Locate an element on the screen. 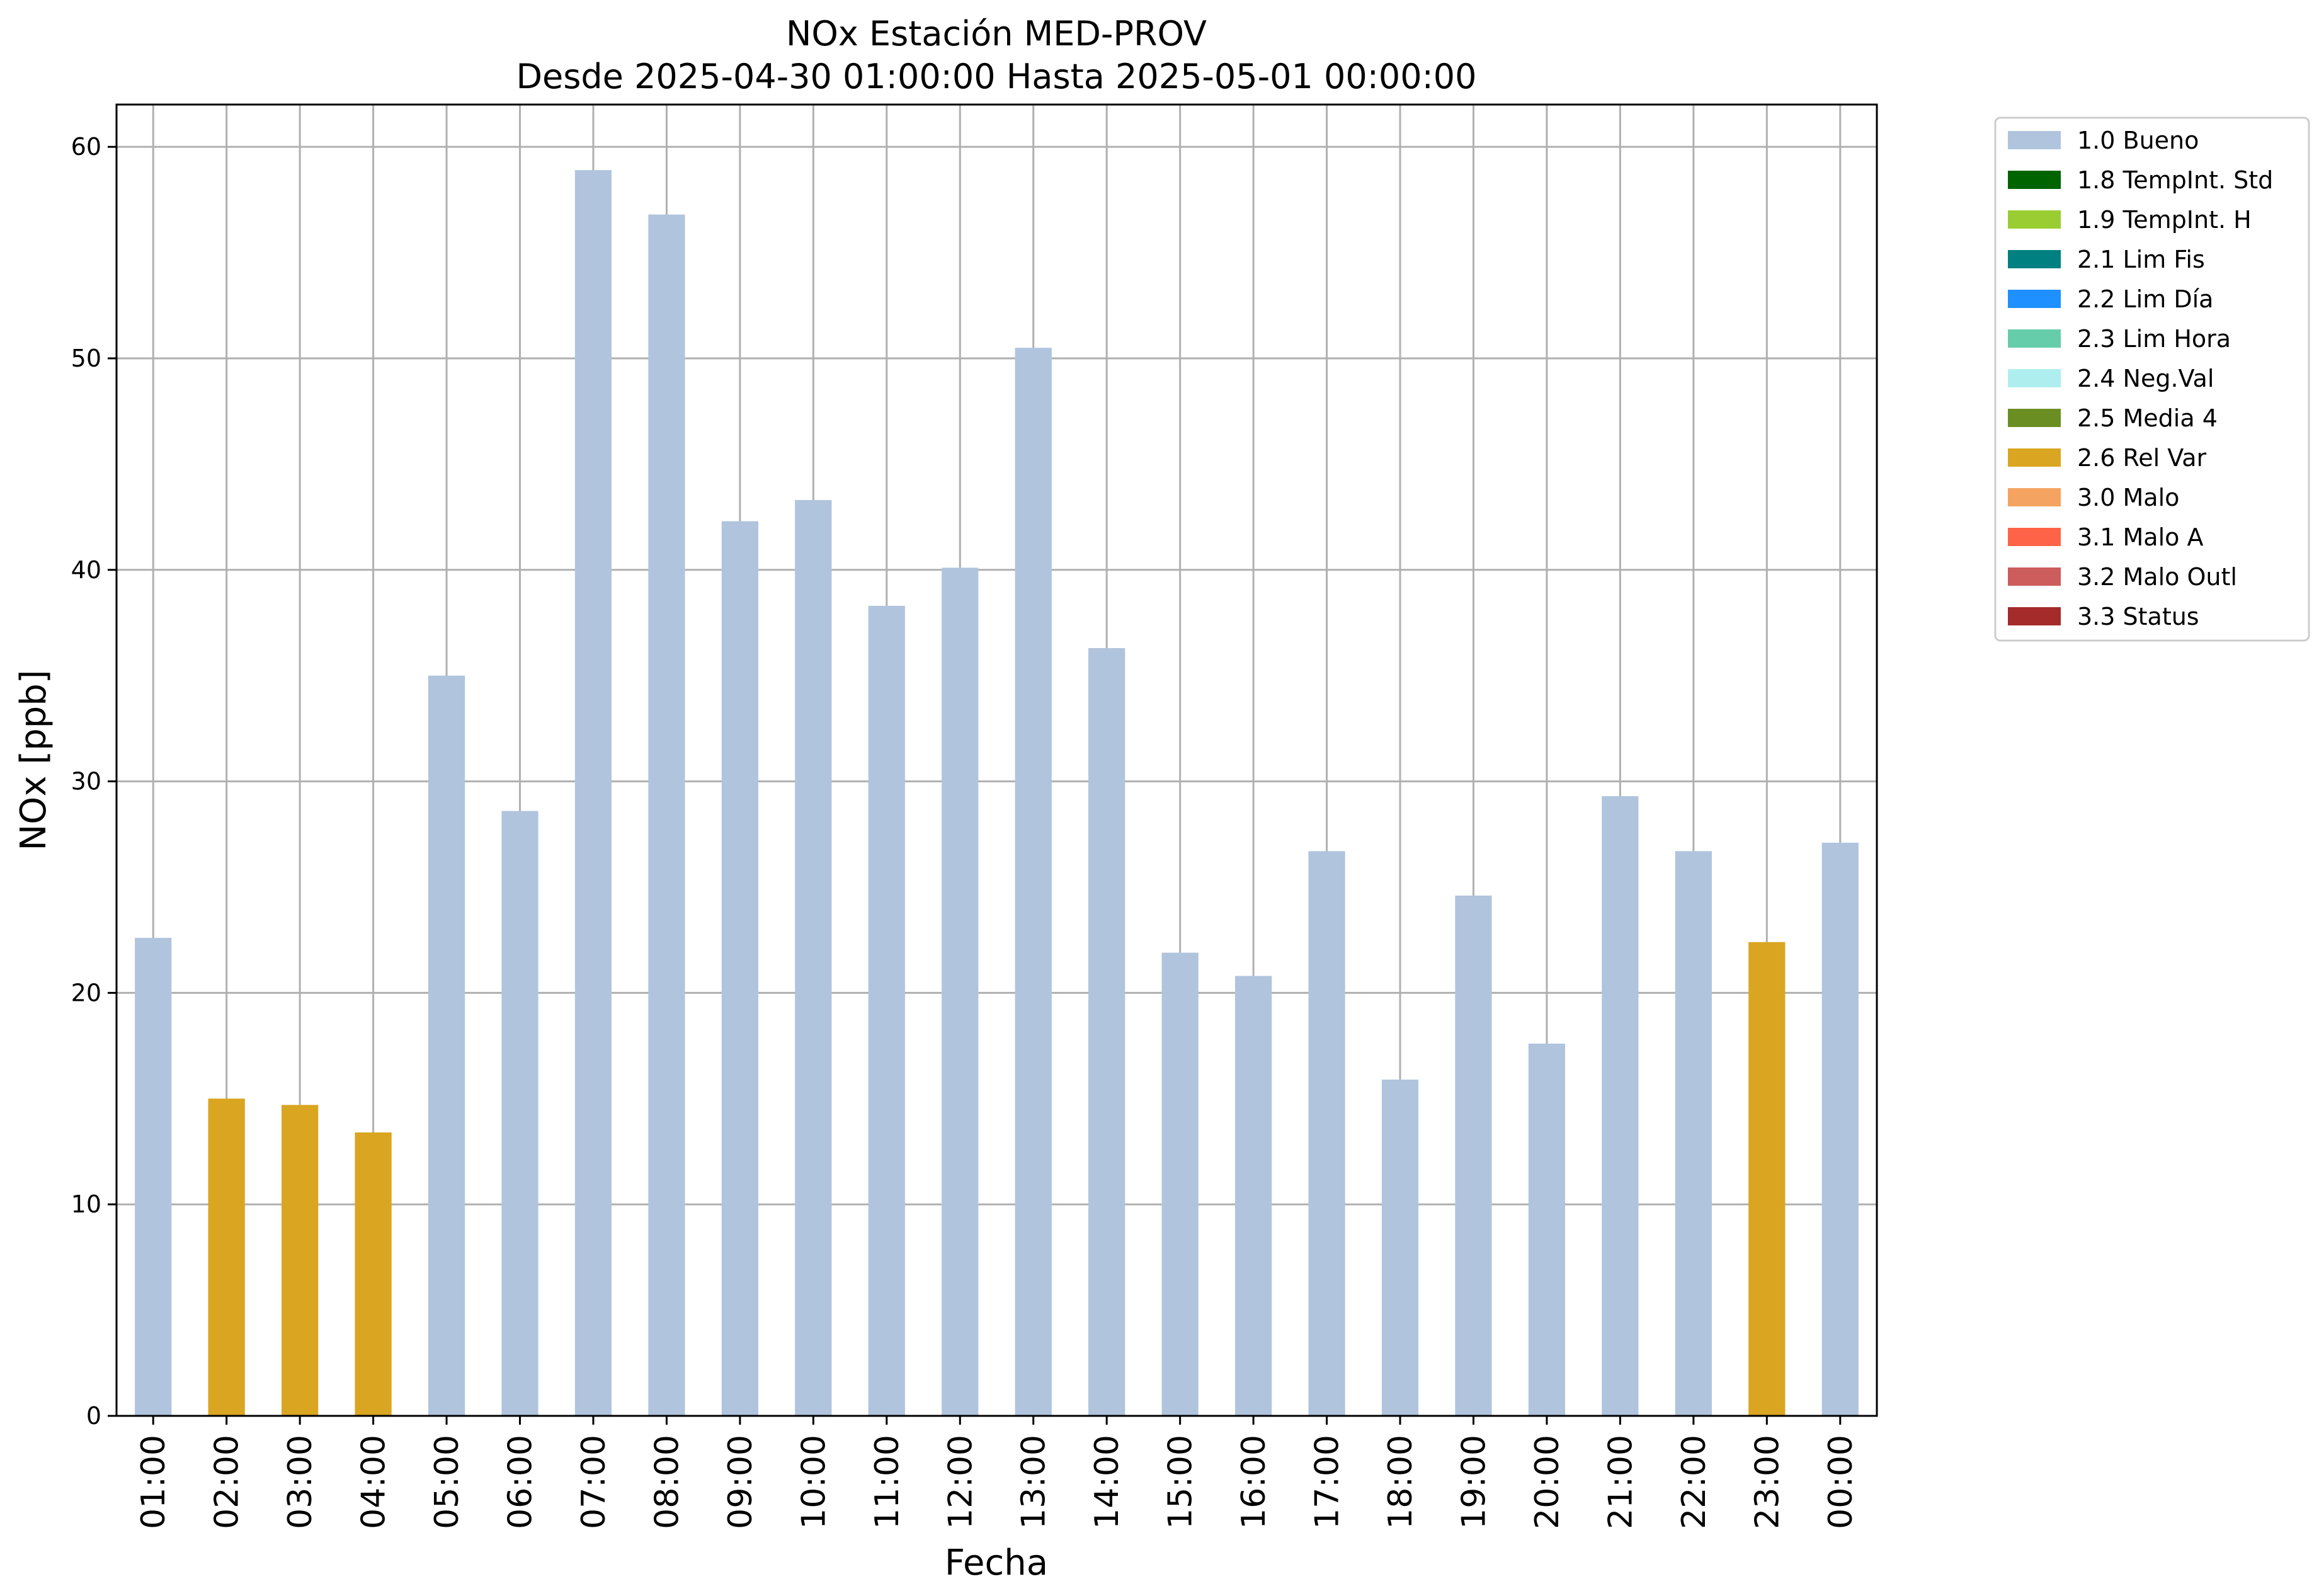 The height and width of the screenshot is (1596, 2319). x-tick-label: 23:00 is located at coordinates (1767, 1482).